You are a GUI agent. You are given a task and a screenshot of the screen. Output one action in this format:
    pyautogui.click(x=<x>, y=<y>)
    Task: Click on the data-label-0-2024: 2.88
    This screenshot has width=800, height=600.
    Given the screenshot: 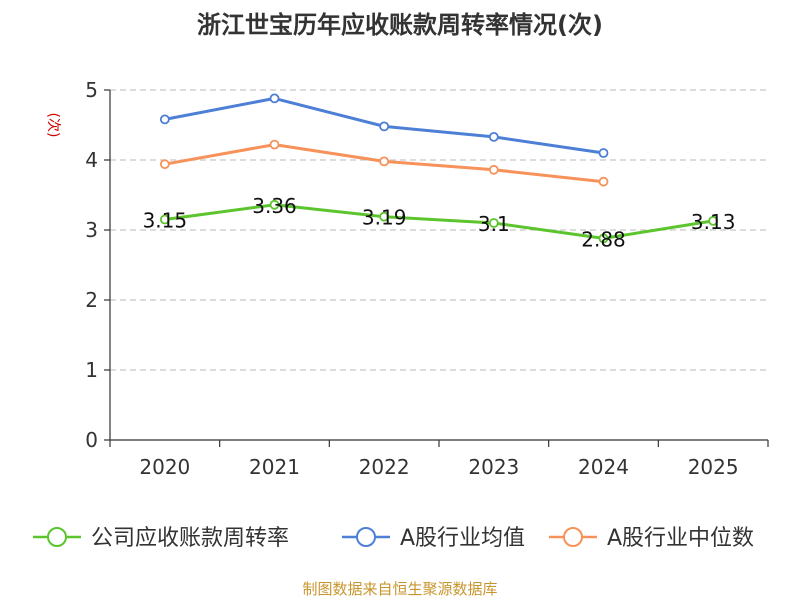 What is the action you would take?
    pyautogui.click(x=603, y=239)
    